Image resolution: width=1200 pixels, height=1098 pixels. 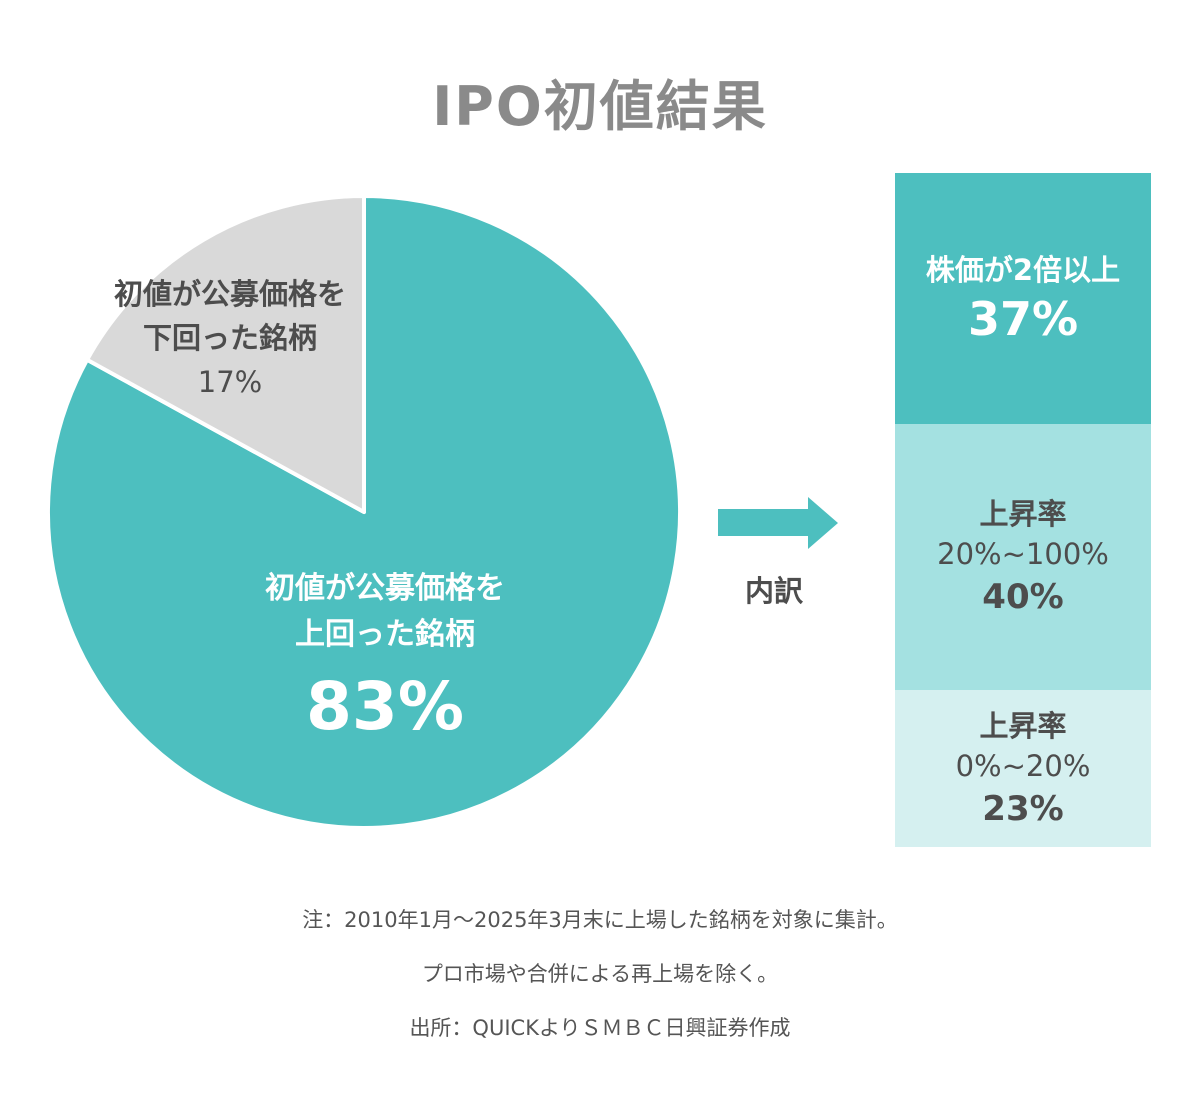 I want to click on bar-segment-0-20: 上昇率 0%~20% 23%, so click(x=1023, y=768).